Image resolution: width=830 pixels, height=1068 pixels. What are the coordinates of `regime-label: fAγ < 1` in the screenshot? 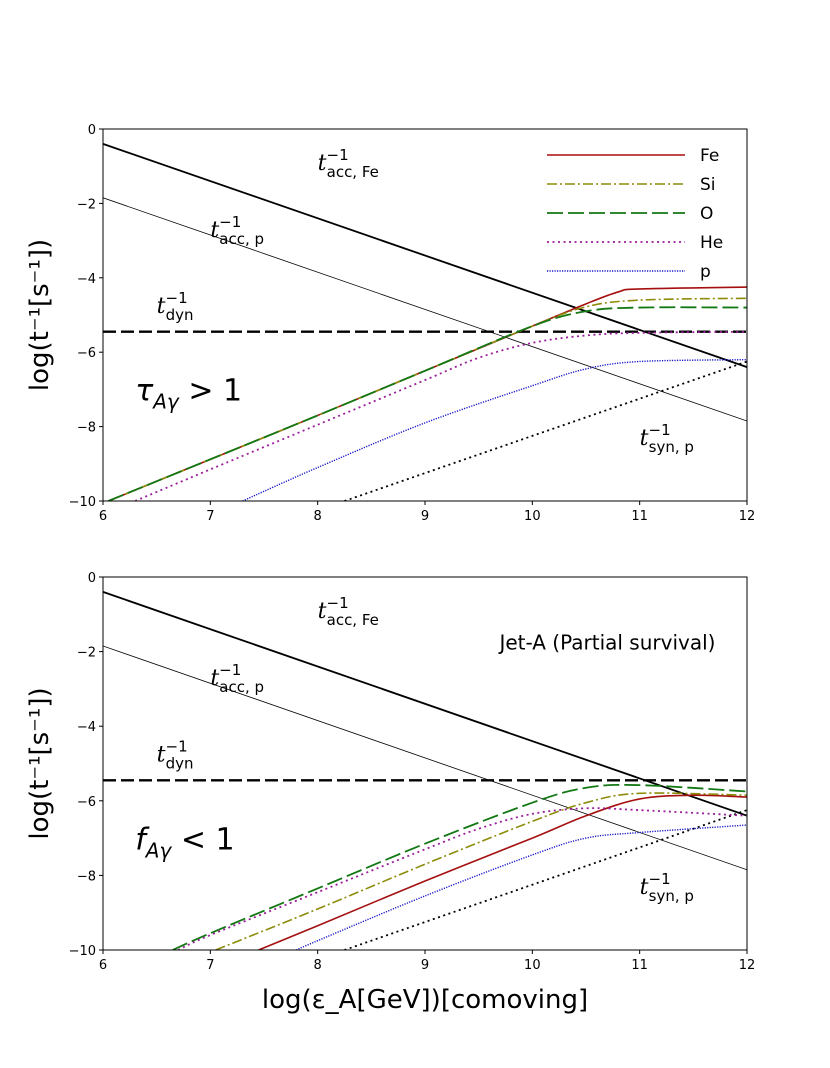 It's located at (184, 842).